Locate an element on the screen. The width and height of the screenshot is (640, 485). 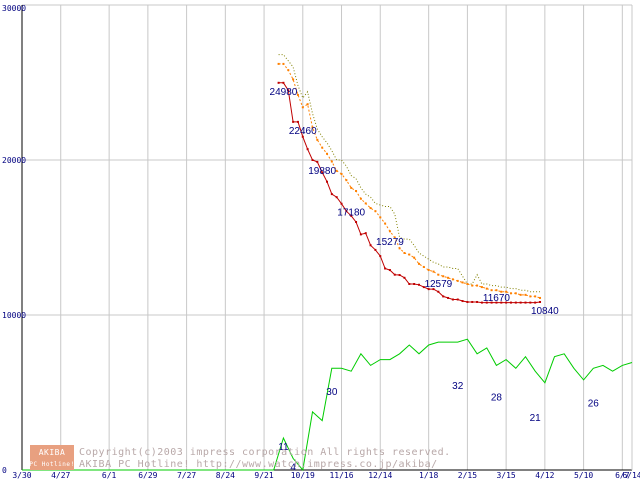
x-tick-label: 2/15 is located at coordinates (467, 475).